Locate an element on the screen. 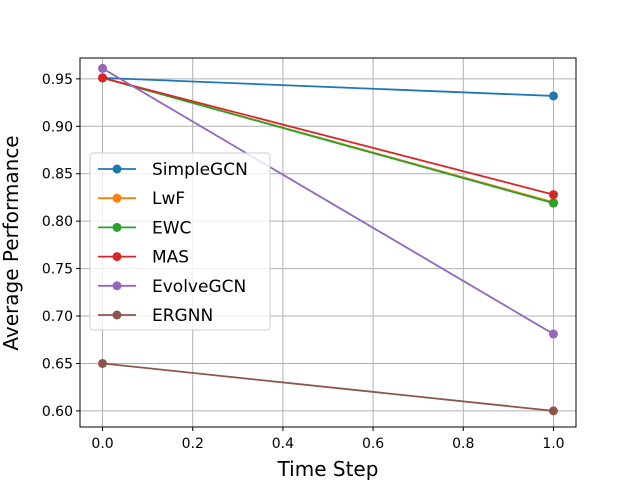  series-ergnn is located at coordinates (328, 387).